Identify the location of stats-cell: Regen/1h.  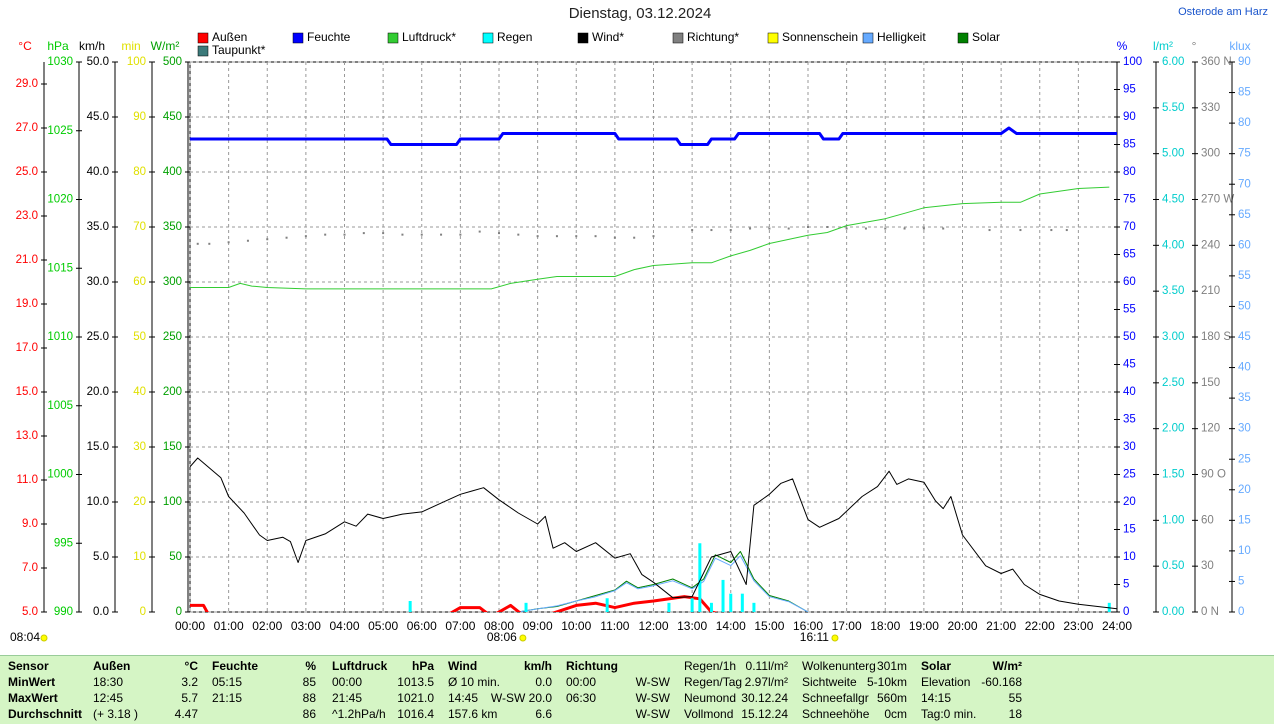
(710, 666).